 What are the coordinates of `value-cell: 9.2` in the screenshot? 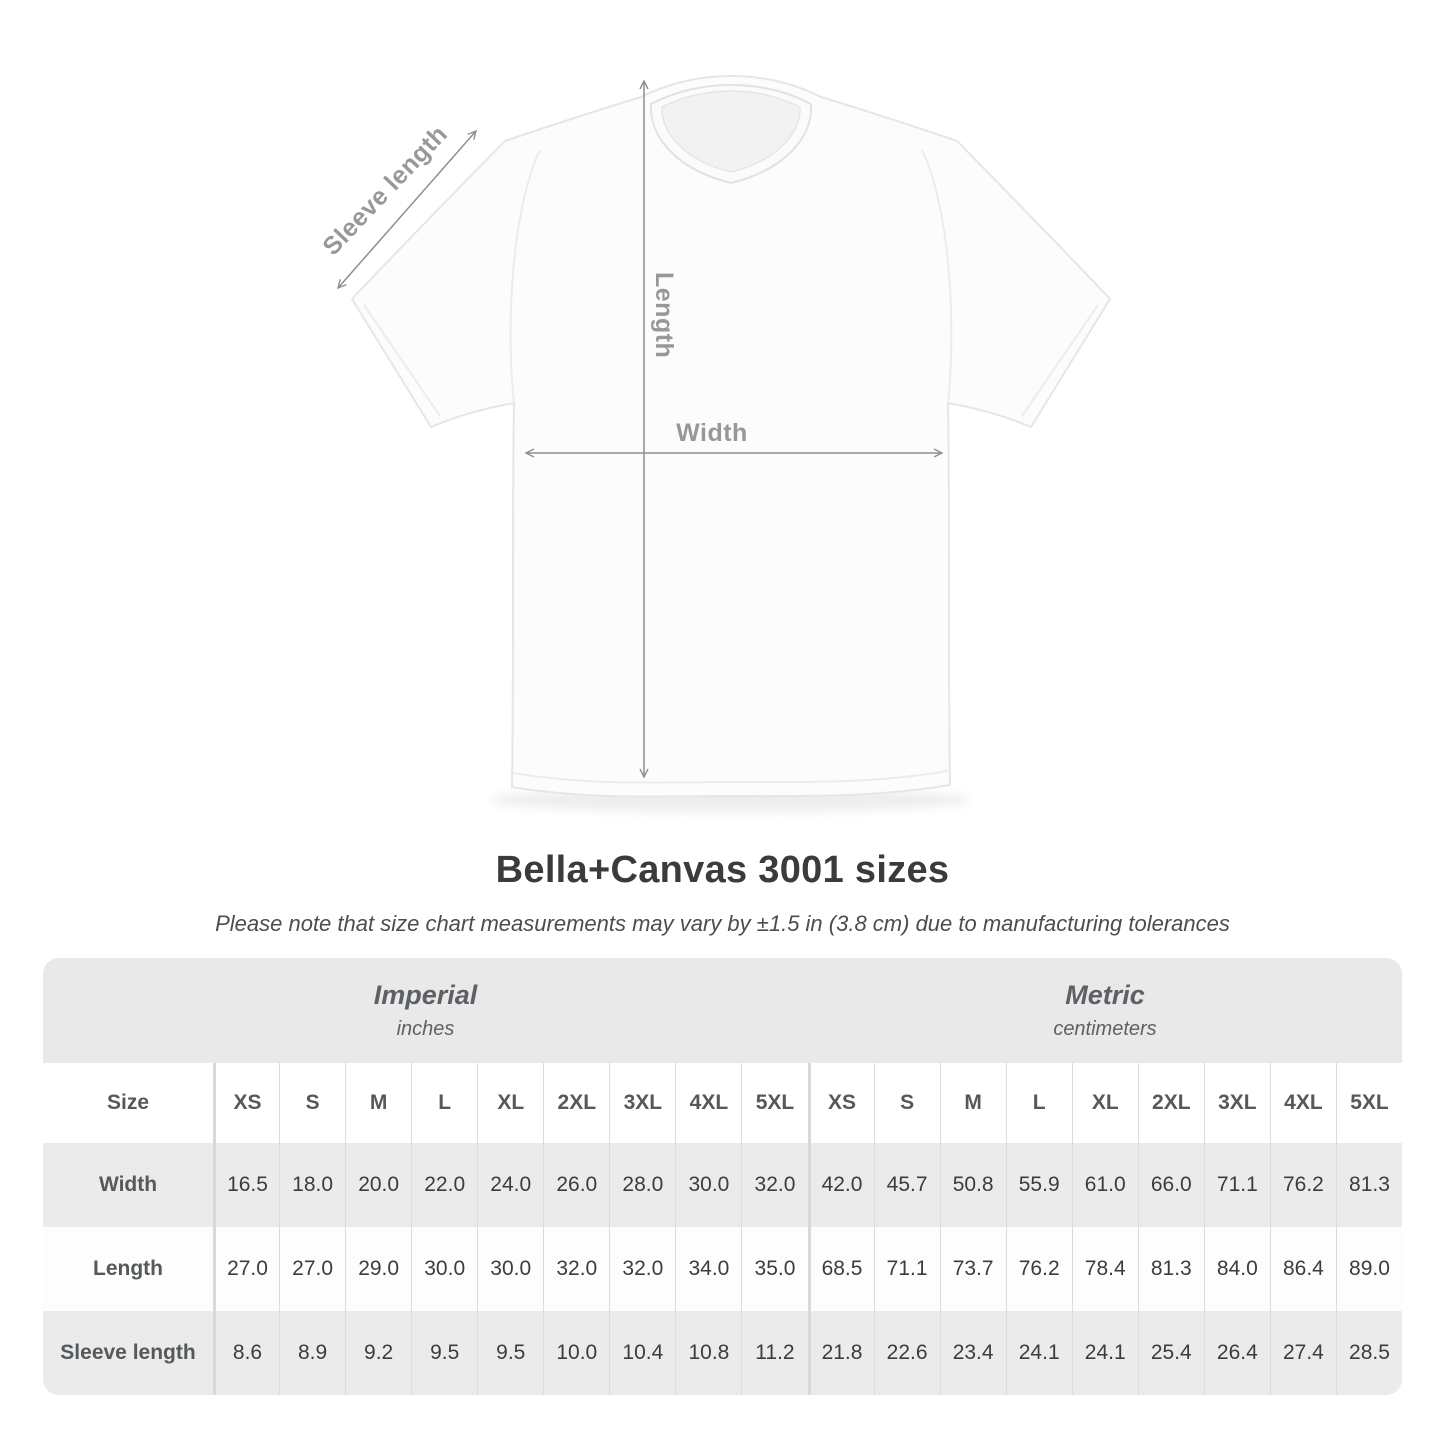 It's located at (378, 1353).